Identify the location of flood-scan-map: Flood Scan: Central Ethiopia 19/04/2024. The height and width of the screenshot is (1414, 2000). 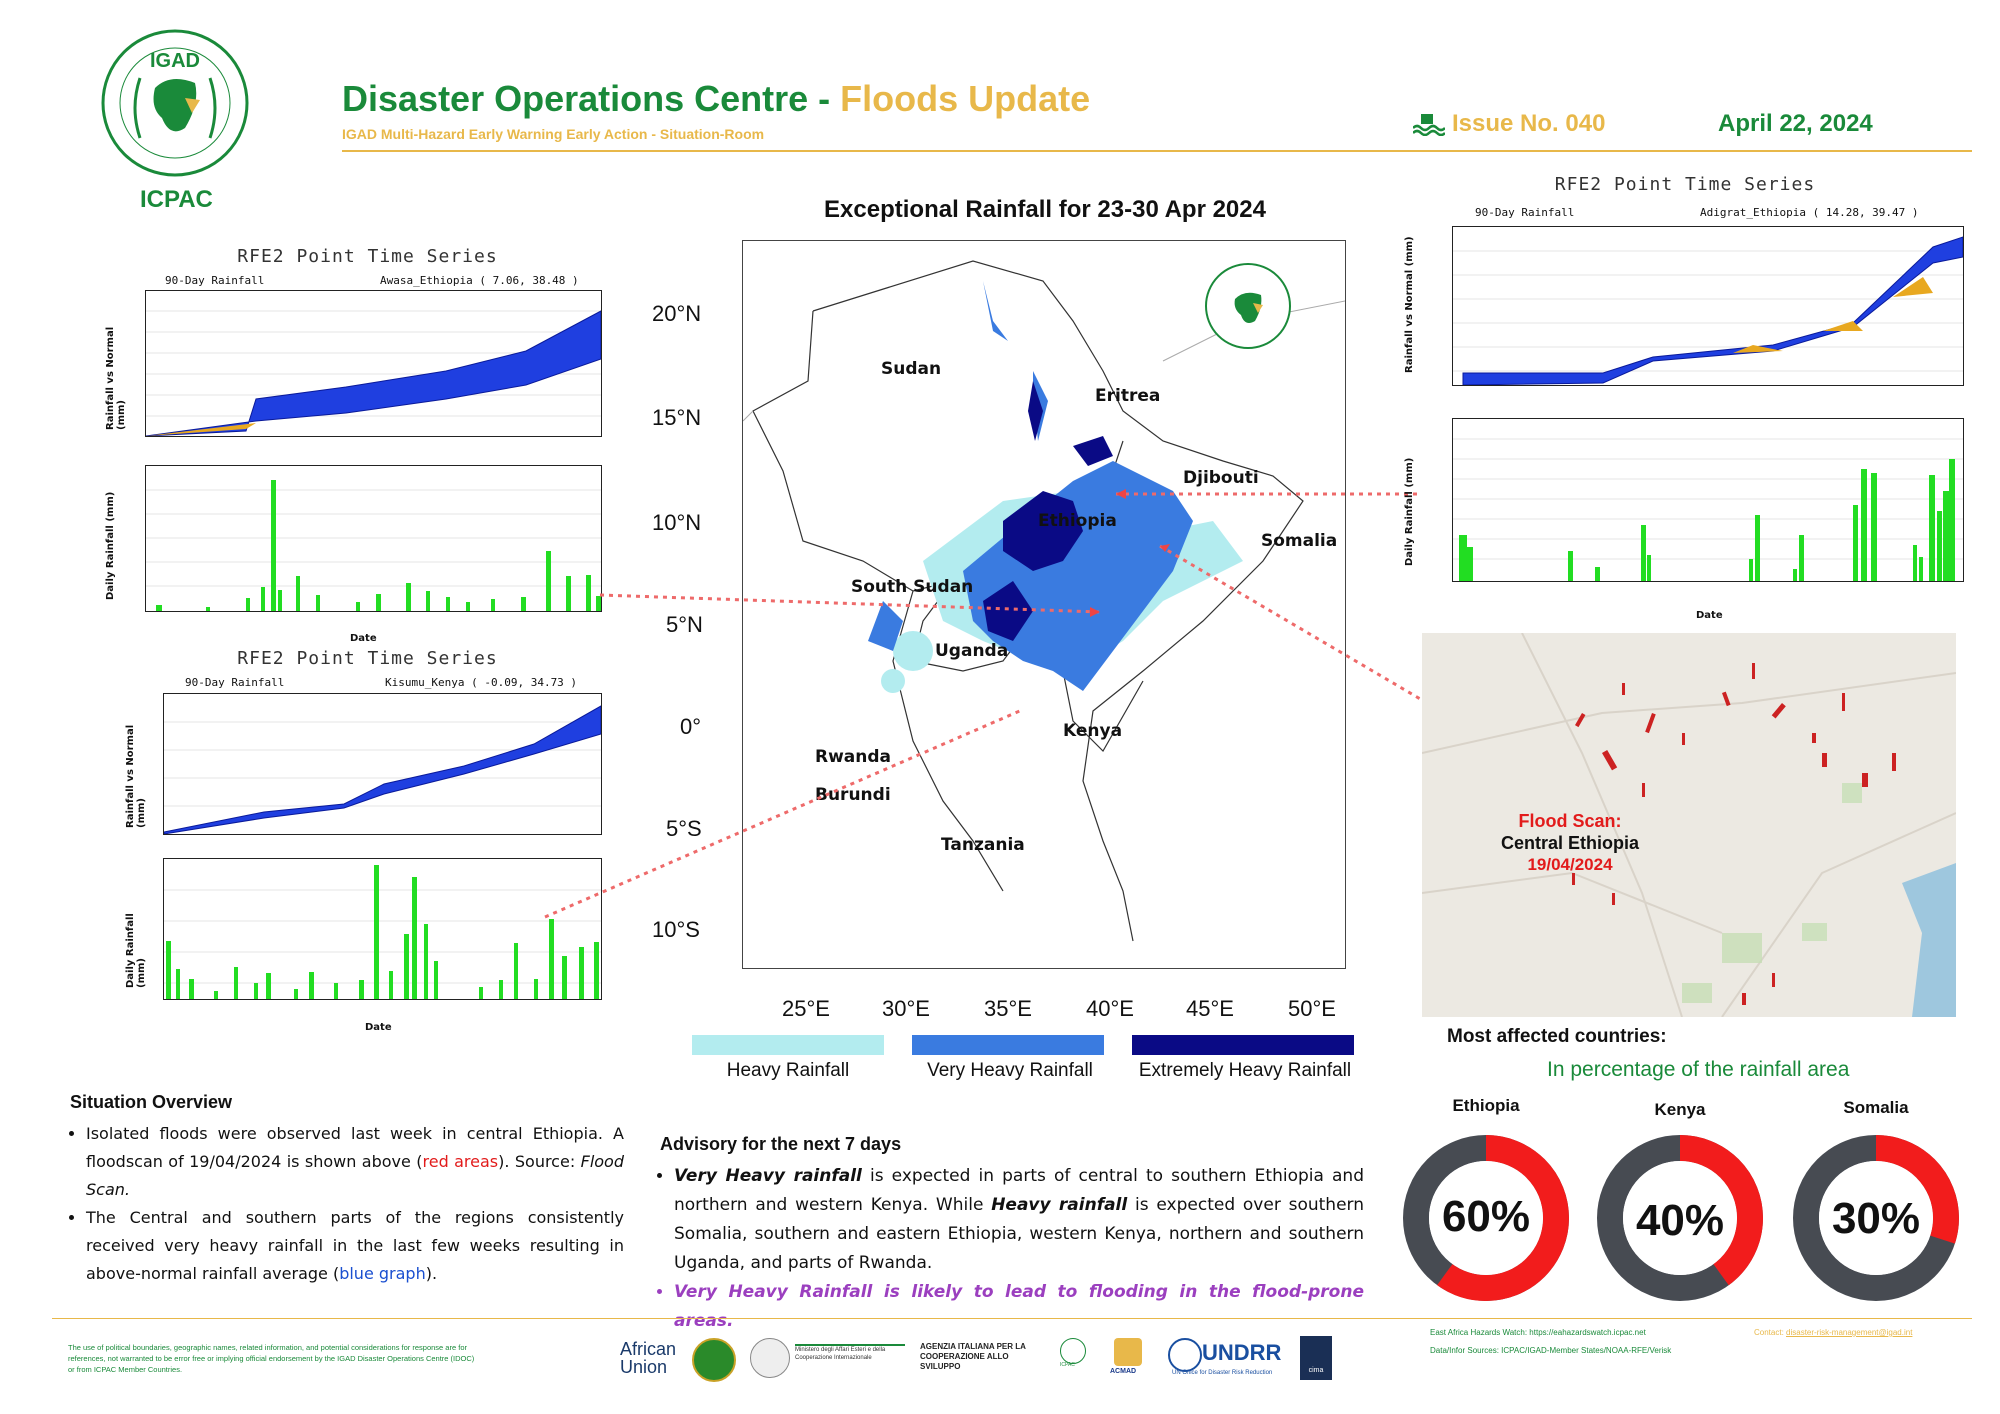
(1689, 825).